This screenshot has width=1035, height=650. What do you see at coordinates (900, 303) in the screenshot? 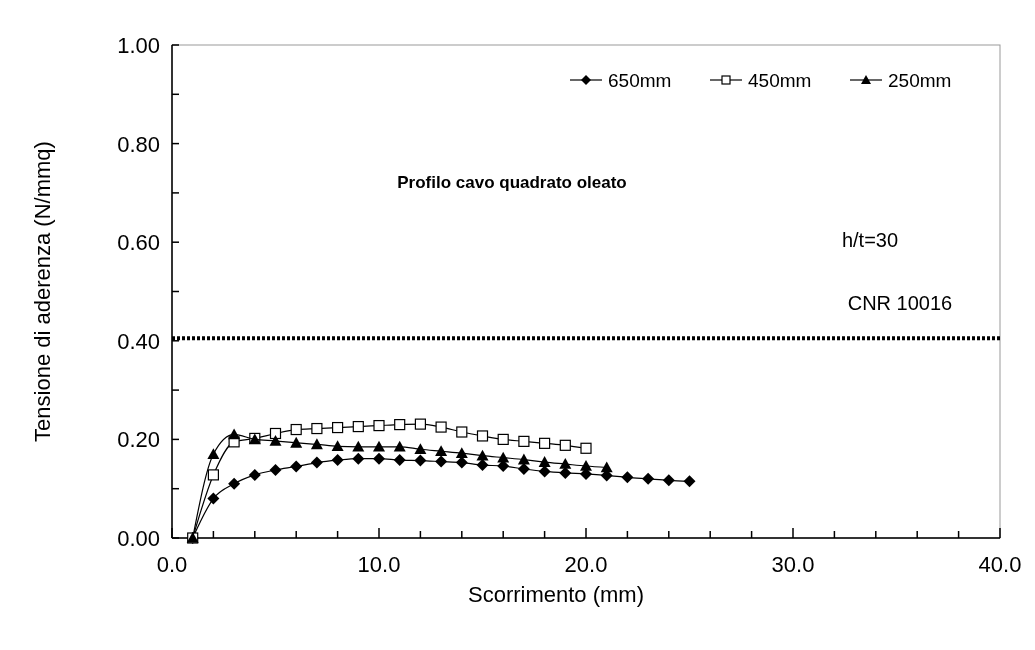
I see `ref-line-label: CNR 10016` at bounding box center [900, 303].